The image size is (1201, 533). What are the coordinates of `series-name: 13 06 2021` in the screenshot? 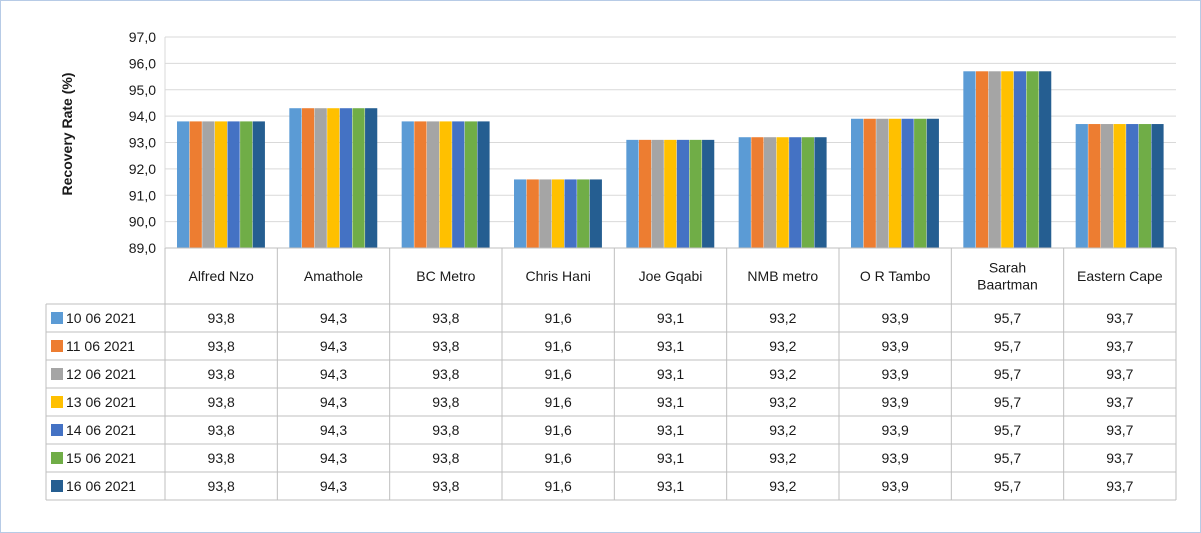 It's located at (101, 402).